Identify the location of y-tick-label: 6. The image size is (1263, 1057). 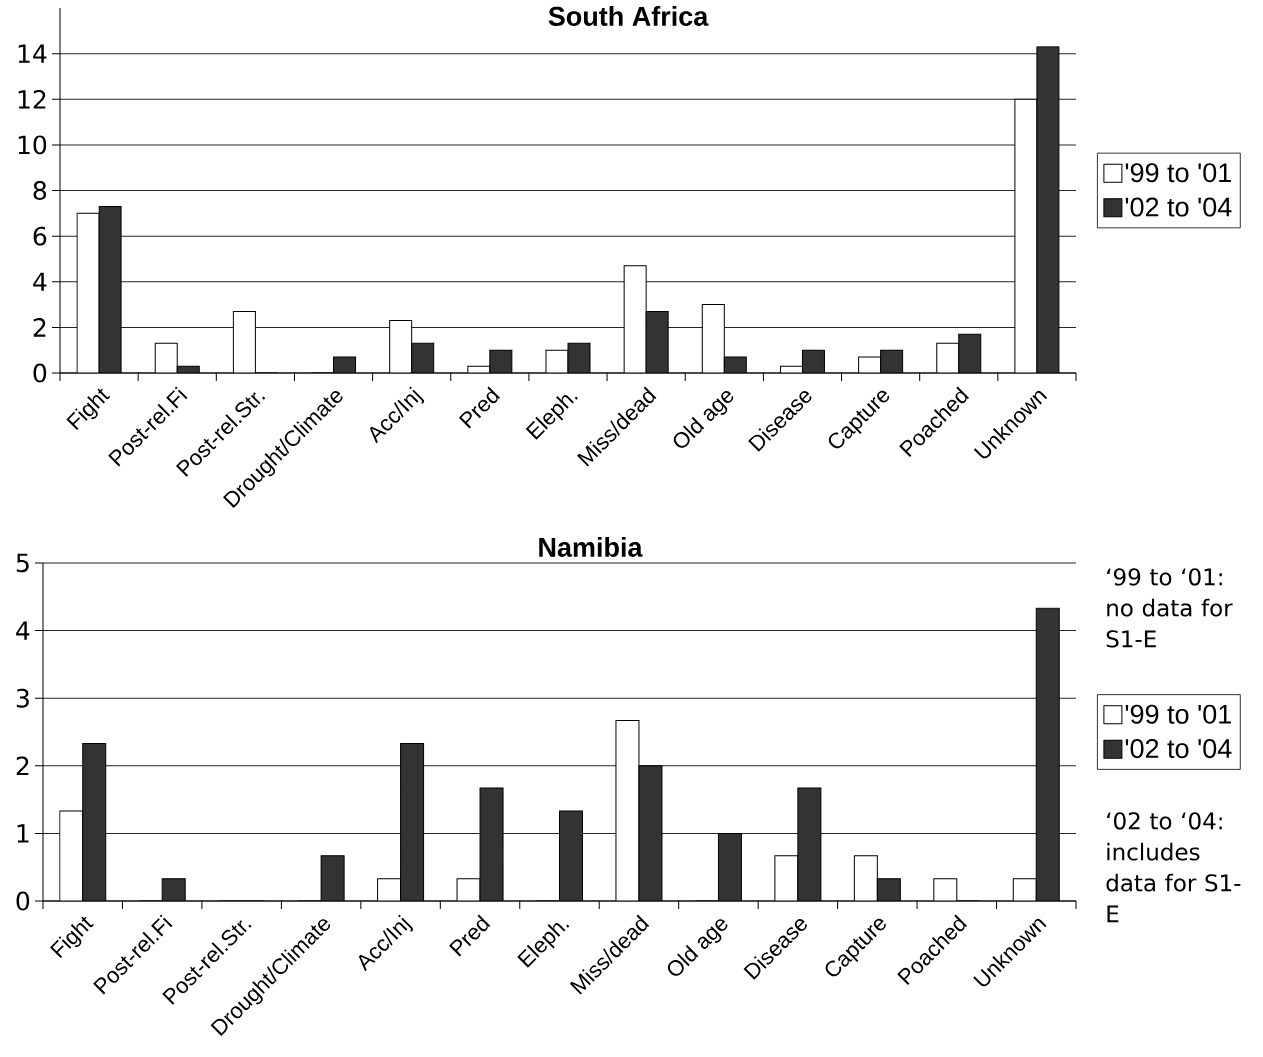
(40, 236).